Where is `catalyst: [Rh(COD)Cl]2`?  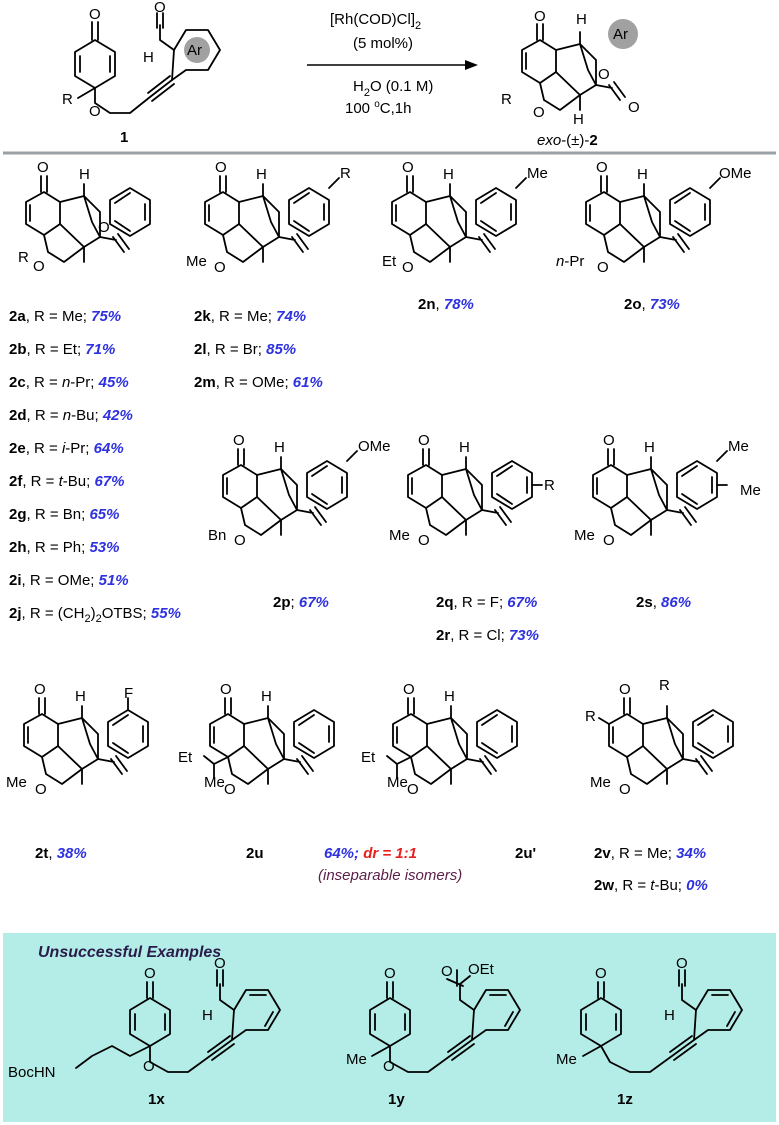 catalyst: [Rh(COD)Cl]2 is located at coordinates (375, 21).